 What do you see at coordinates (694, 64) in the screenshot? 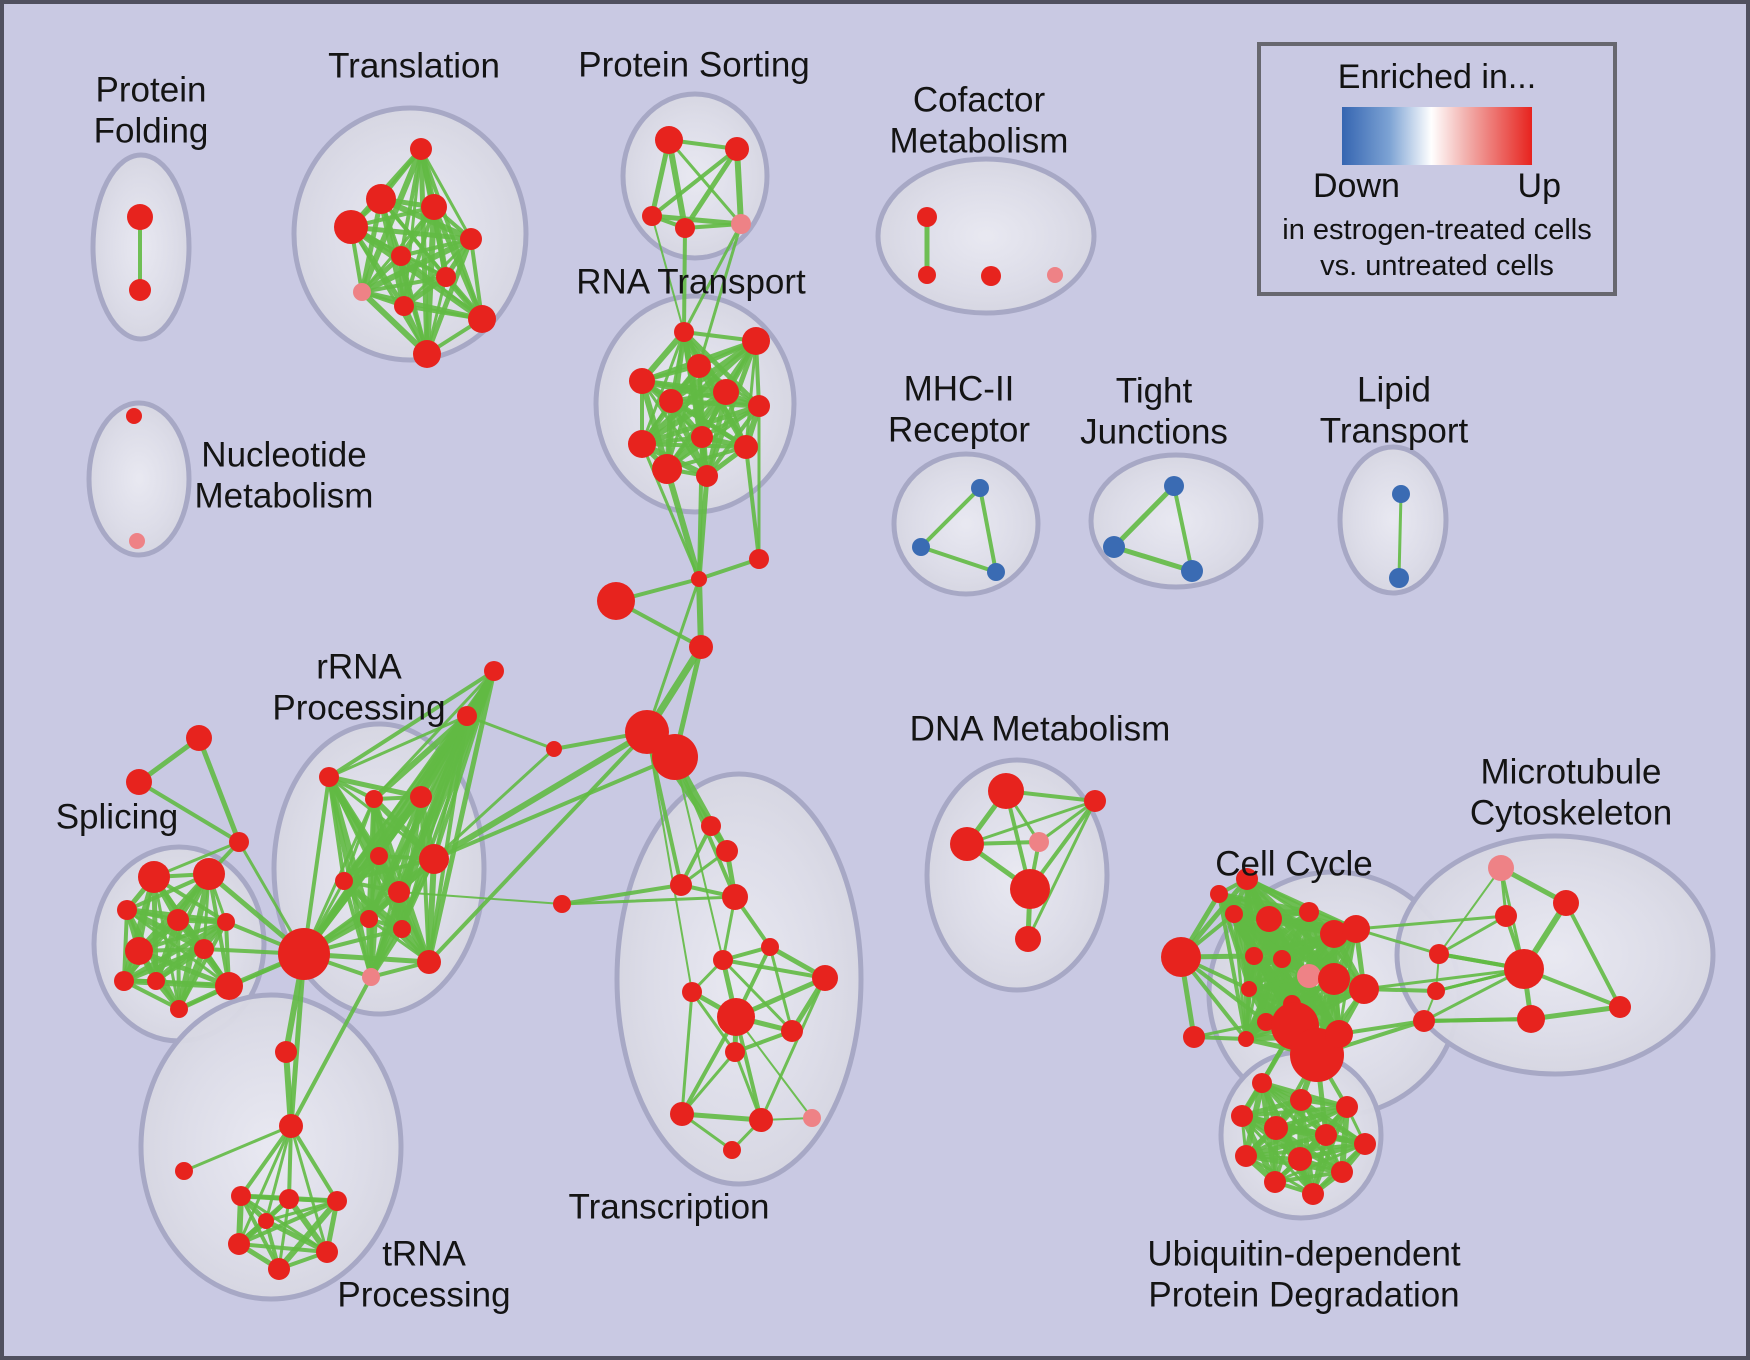
I see `cluster-label-protein-sorting-line1: Protein Sorting` at bounding box center [694, 64].